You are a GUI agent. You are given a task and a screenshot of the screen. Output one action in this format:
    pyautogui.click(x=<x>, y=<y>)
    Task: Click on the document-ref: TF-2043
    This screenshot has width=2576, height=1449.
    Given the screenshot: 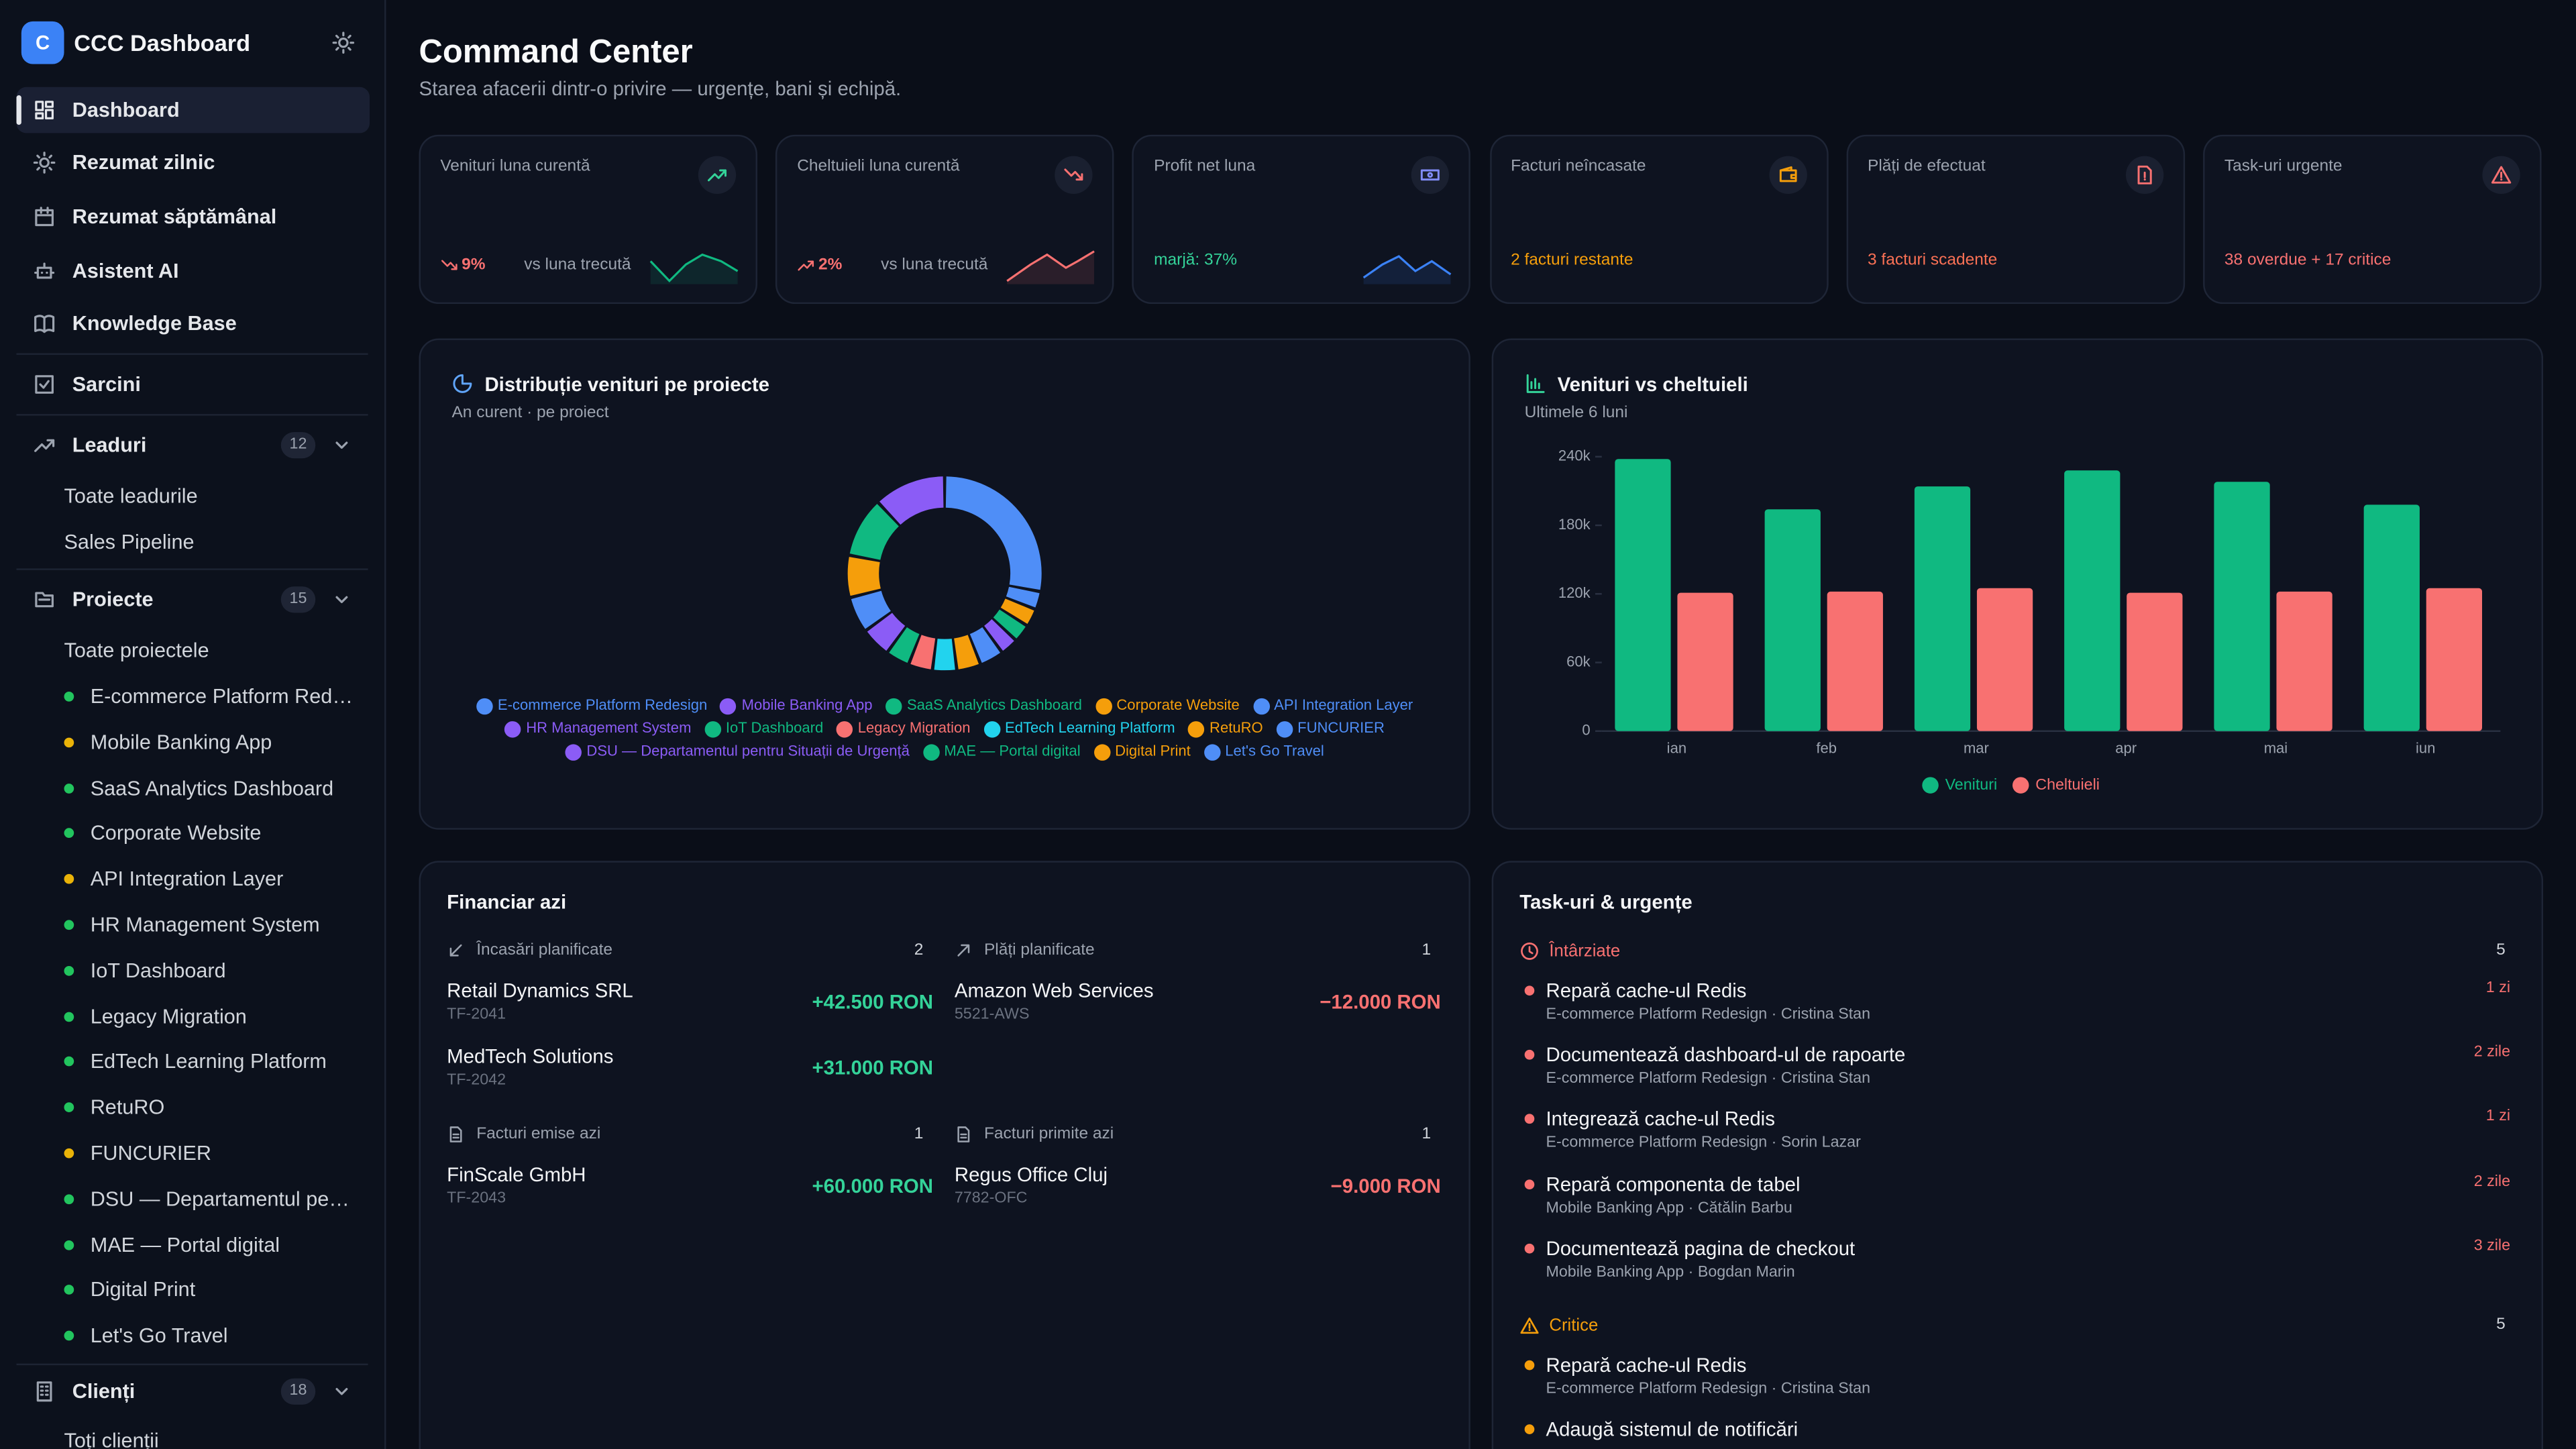 What is the action you would take?
    pyautogui.click(x=476, y=1198)
    